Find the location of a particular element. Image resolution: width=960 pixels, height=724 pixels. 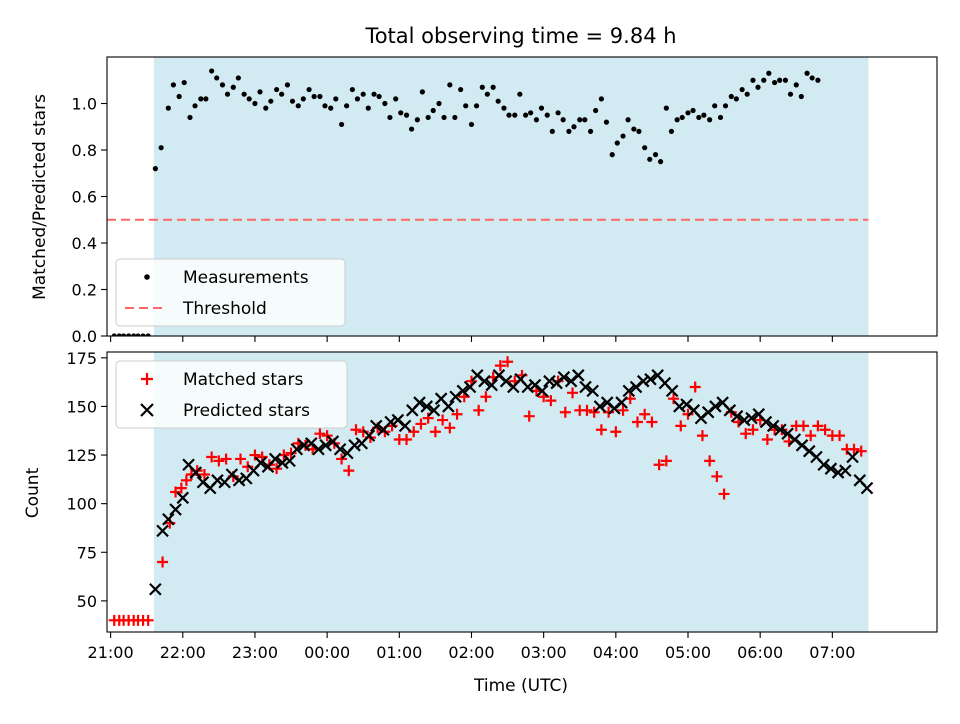

x-tick-label: 03:00 is located at coordinates (544, 652).